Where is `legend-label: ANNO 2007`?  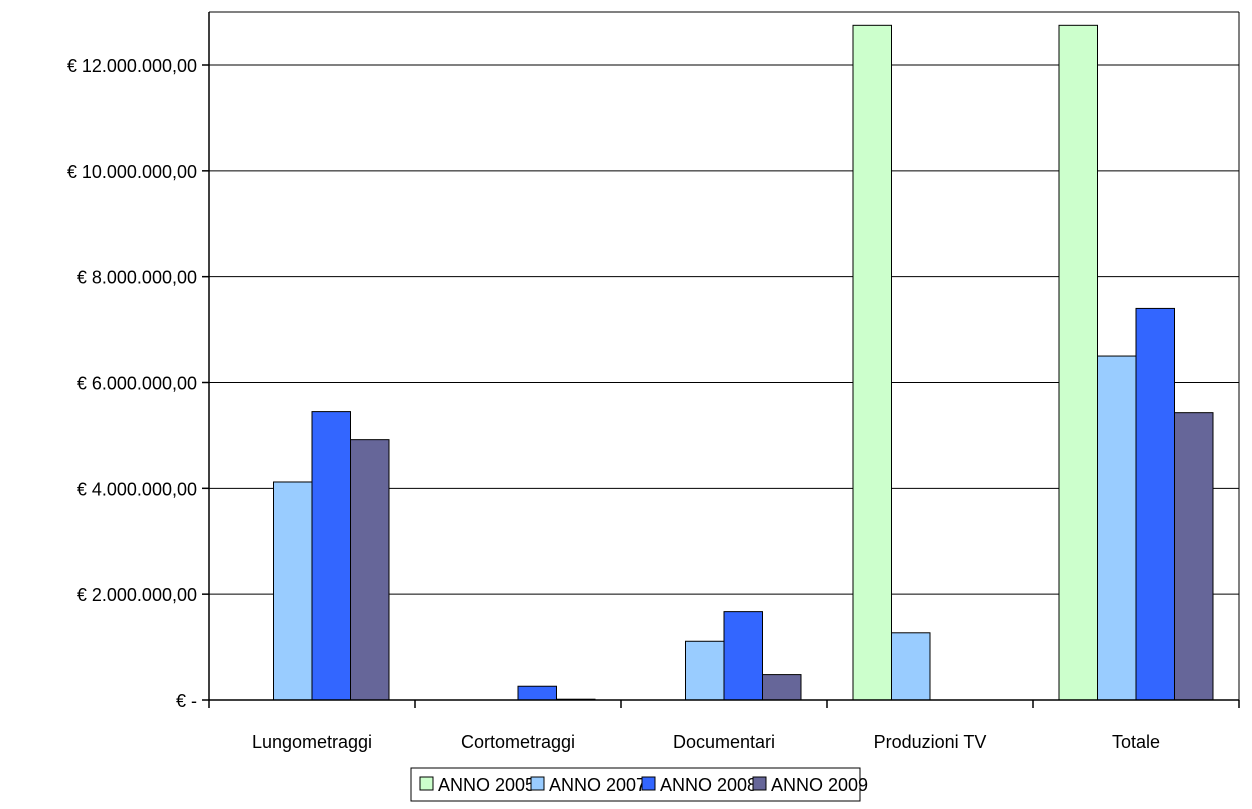
legend-label: ANNO 2007 is located at coordinates (597, 785).